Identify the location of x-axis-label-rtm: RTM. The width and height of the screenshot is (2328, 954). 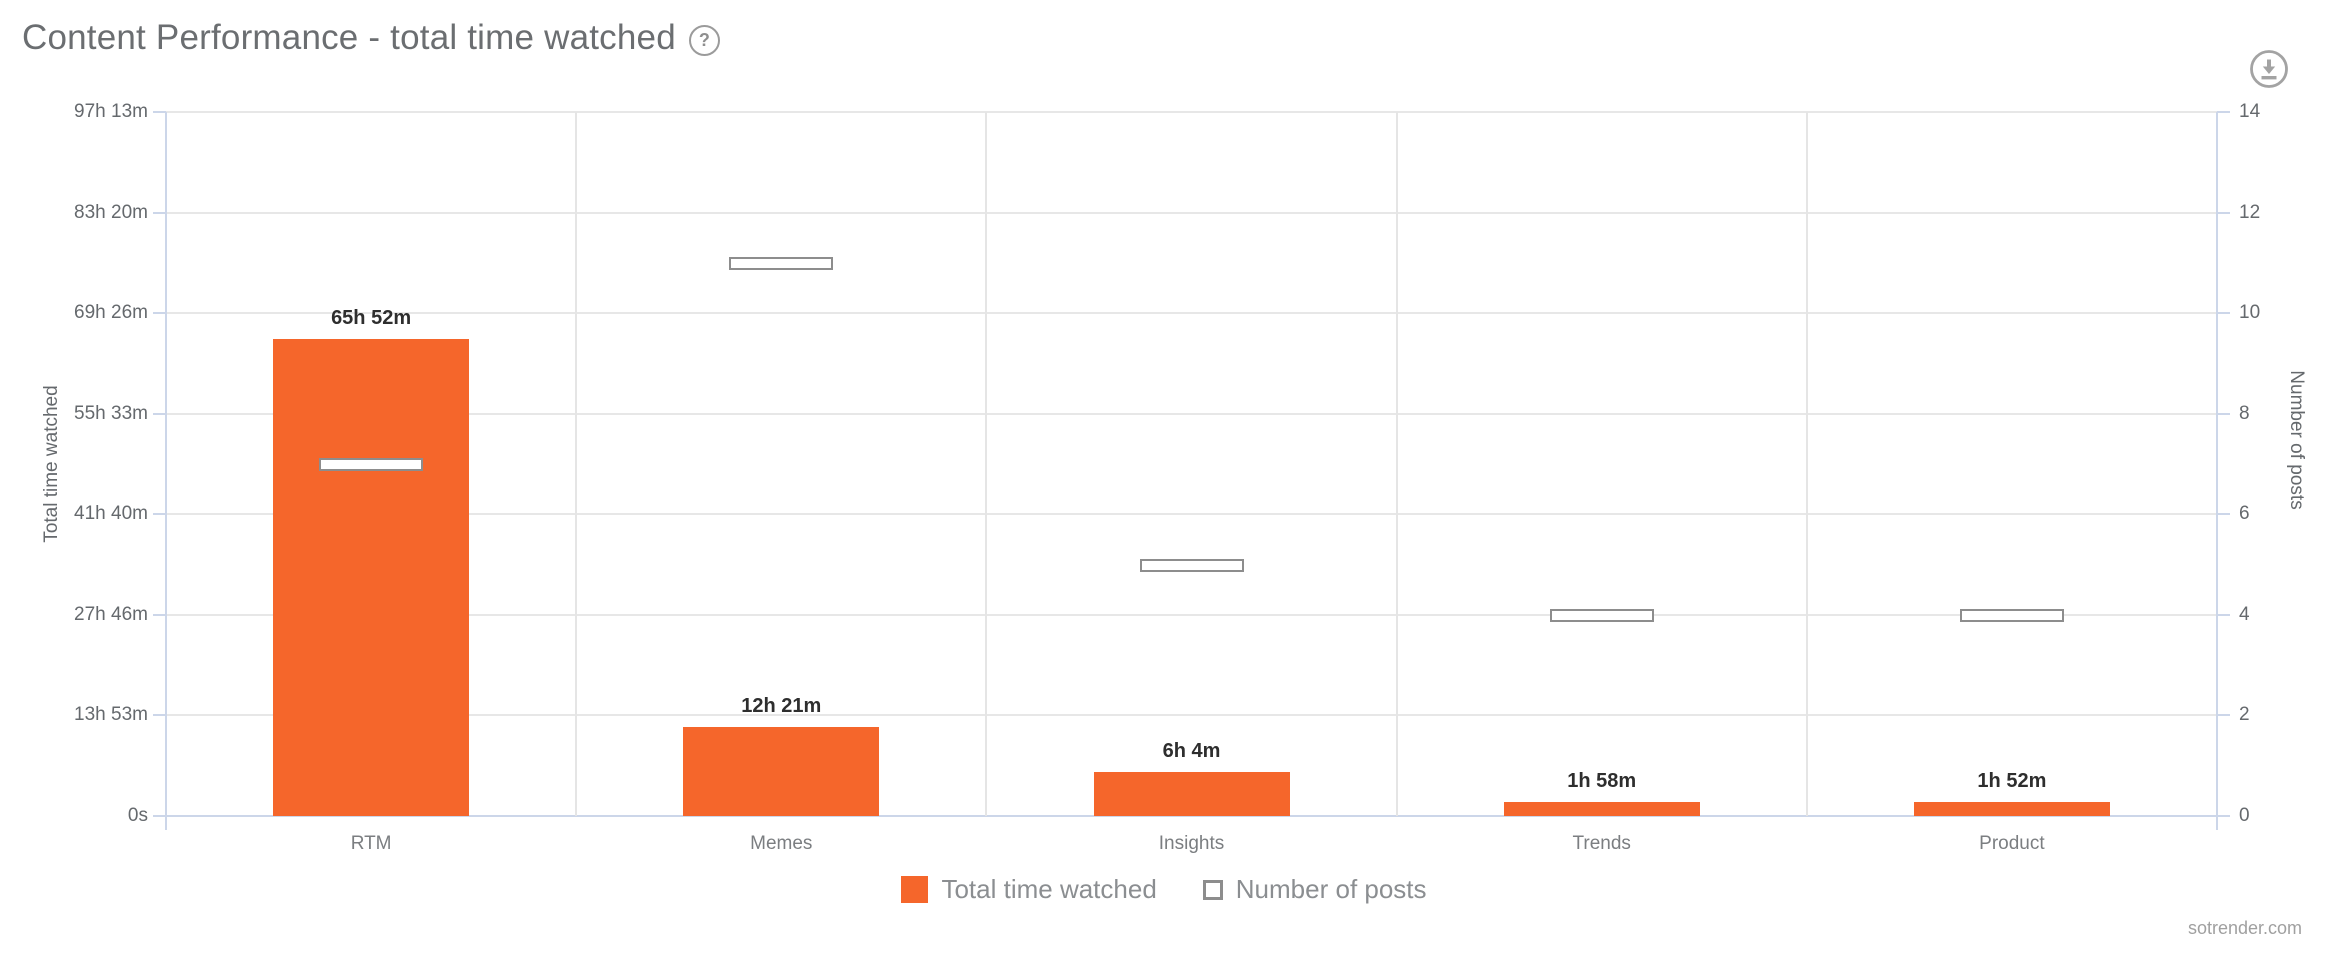
(371, 843).